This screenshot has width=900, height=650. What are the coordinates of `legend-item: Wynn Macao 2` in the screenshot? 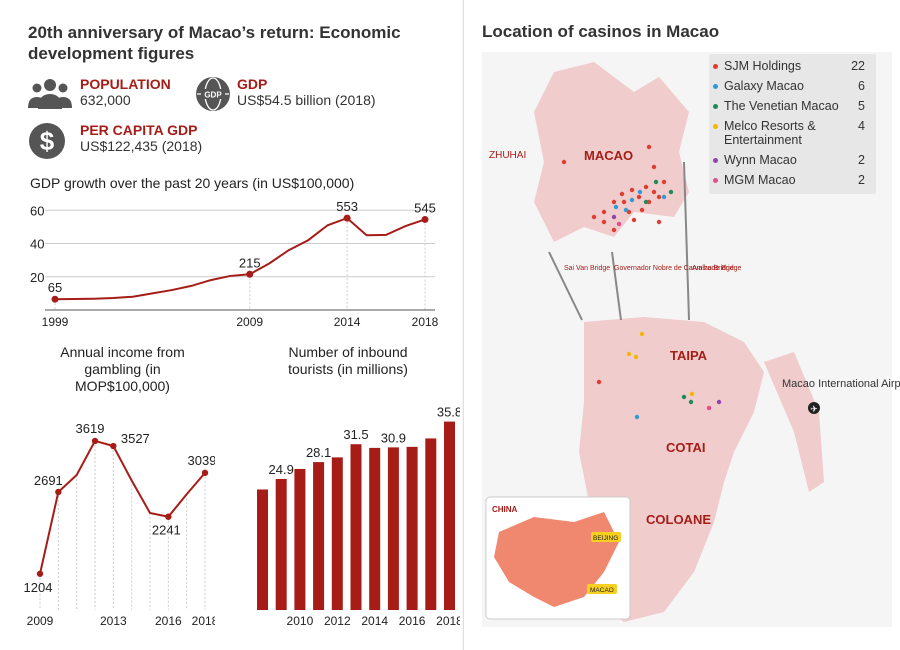 It's located at (793, 160).